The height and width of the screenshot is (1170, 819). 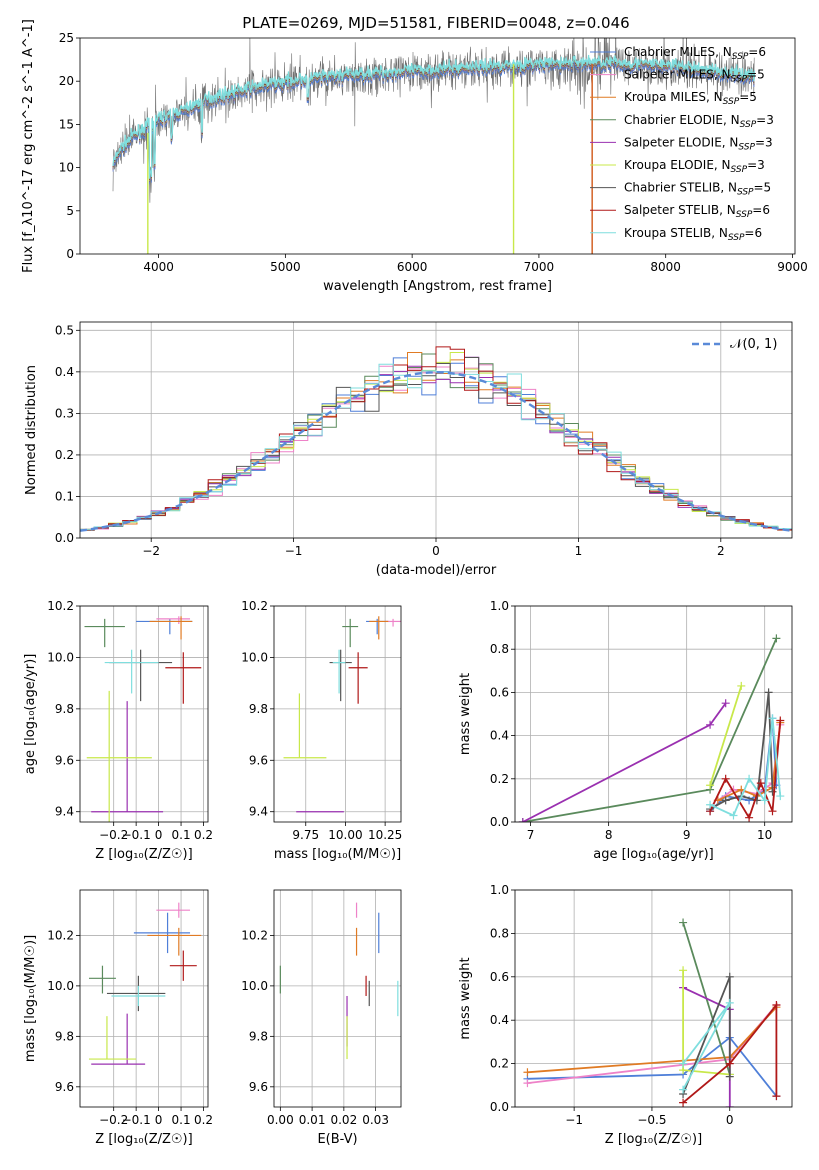 What do you see at coordinates (651, 1120) in the screenshot?
I see `x-tick-label: −0.5` at bounding box center [651, 1120].